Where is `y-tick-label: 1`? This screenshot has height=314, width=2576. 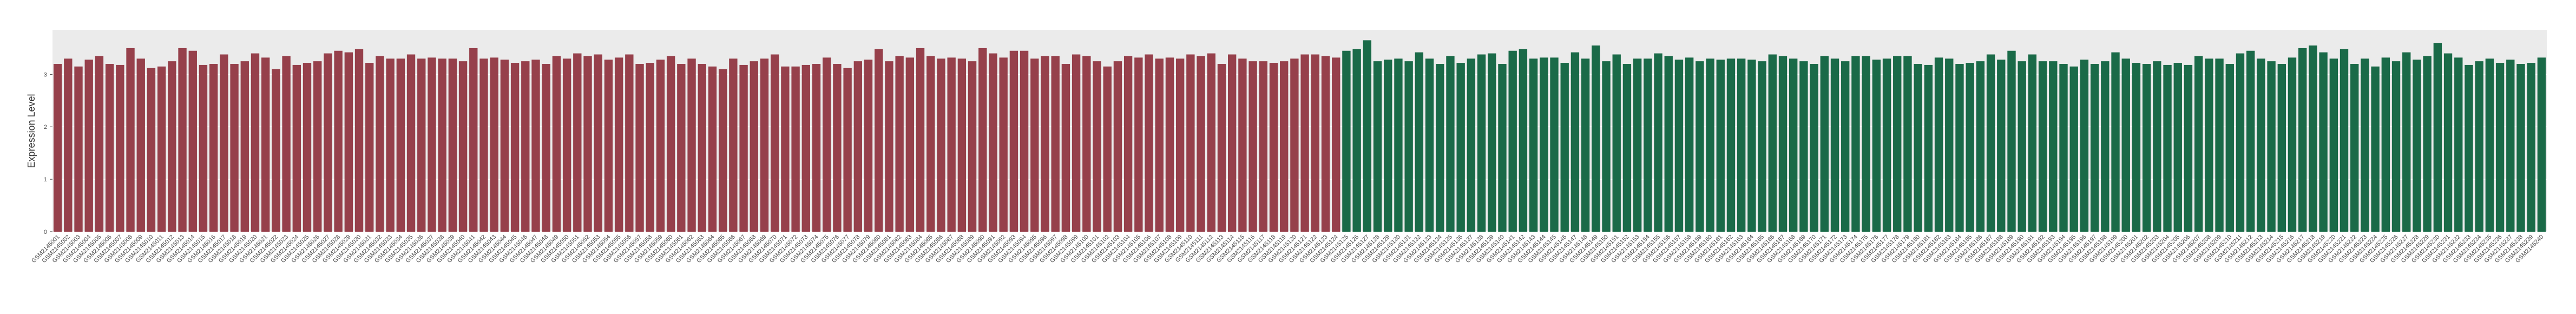 y-tick-label: 1 is located at coordinates (45, 179).